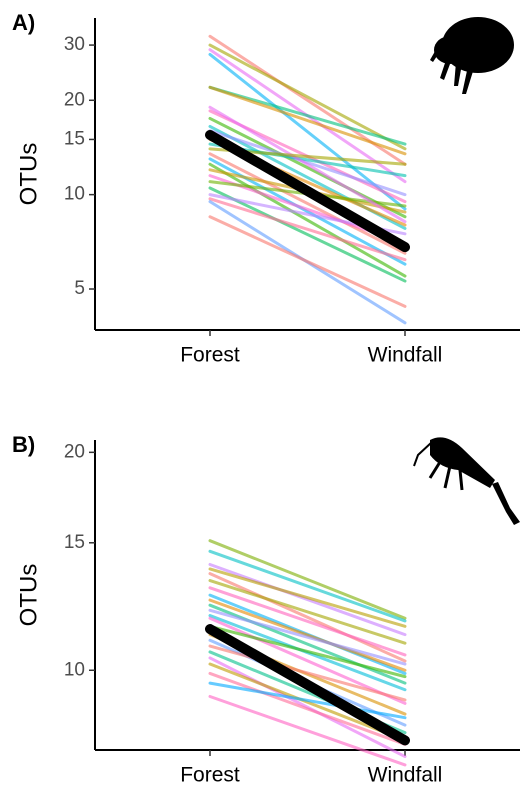  Describe the element at coordinates (472, 55) in the screenshot. I see `beetle-icon` at that location.